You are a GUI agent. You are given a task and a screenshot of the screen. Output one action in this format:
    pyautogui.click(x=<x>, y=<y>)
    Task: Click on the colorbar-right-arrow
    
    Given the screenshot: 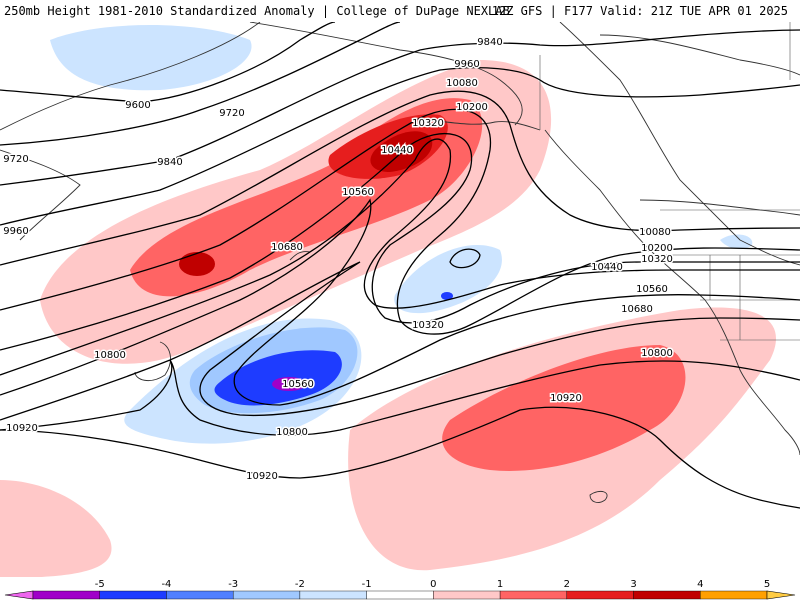 What is the action you would take?
    pyautogui.click(x=781, y=595)
    